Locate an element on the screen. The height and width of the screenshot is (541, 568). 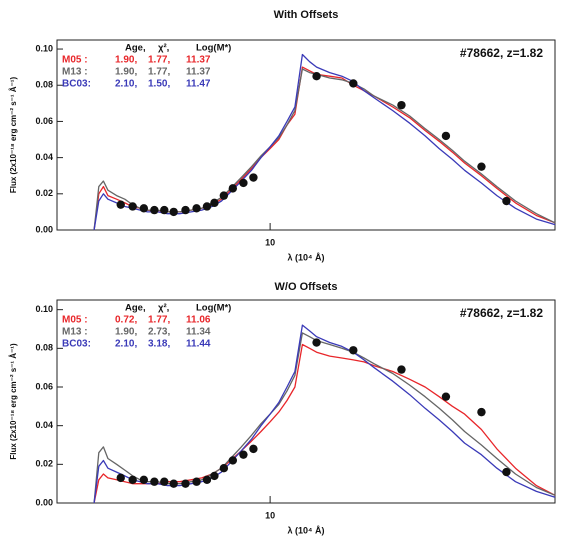
legend-fit-value: 11.47 is located at coordinates (198, 84).